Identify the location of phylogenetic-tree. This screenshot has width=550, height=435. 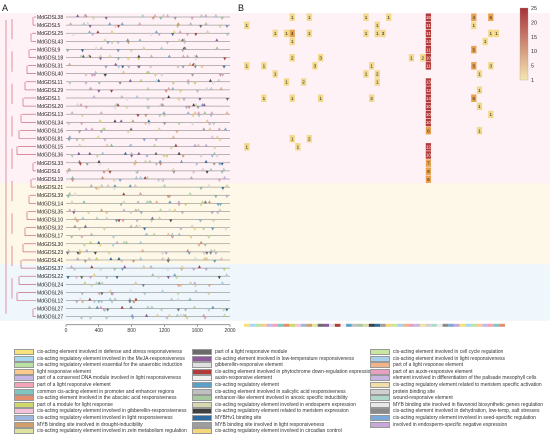
(20, 167).